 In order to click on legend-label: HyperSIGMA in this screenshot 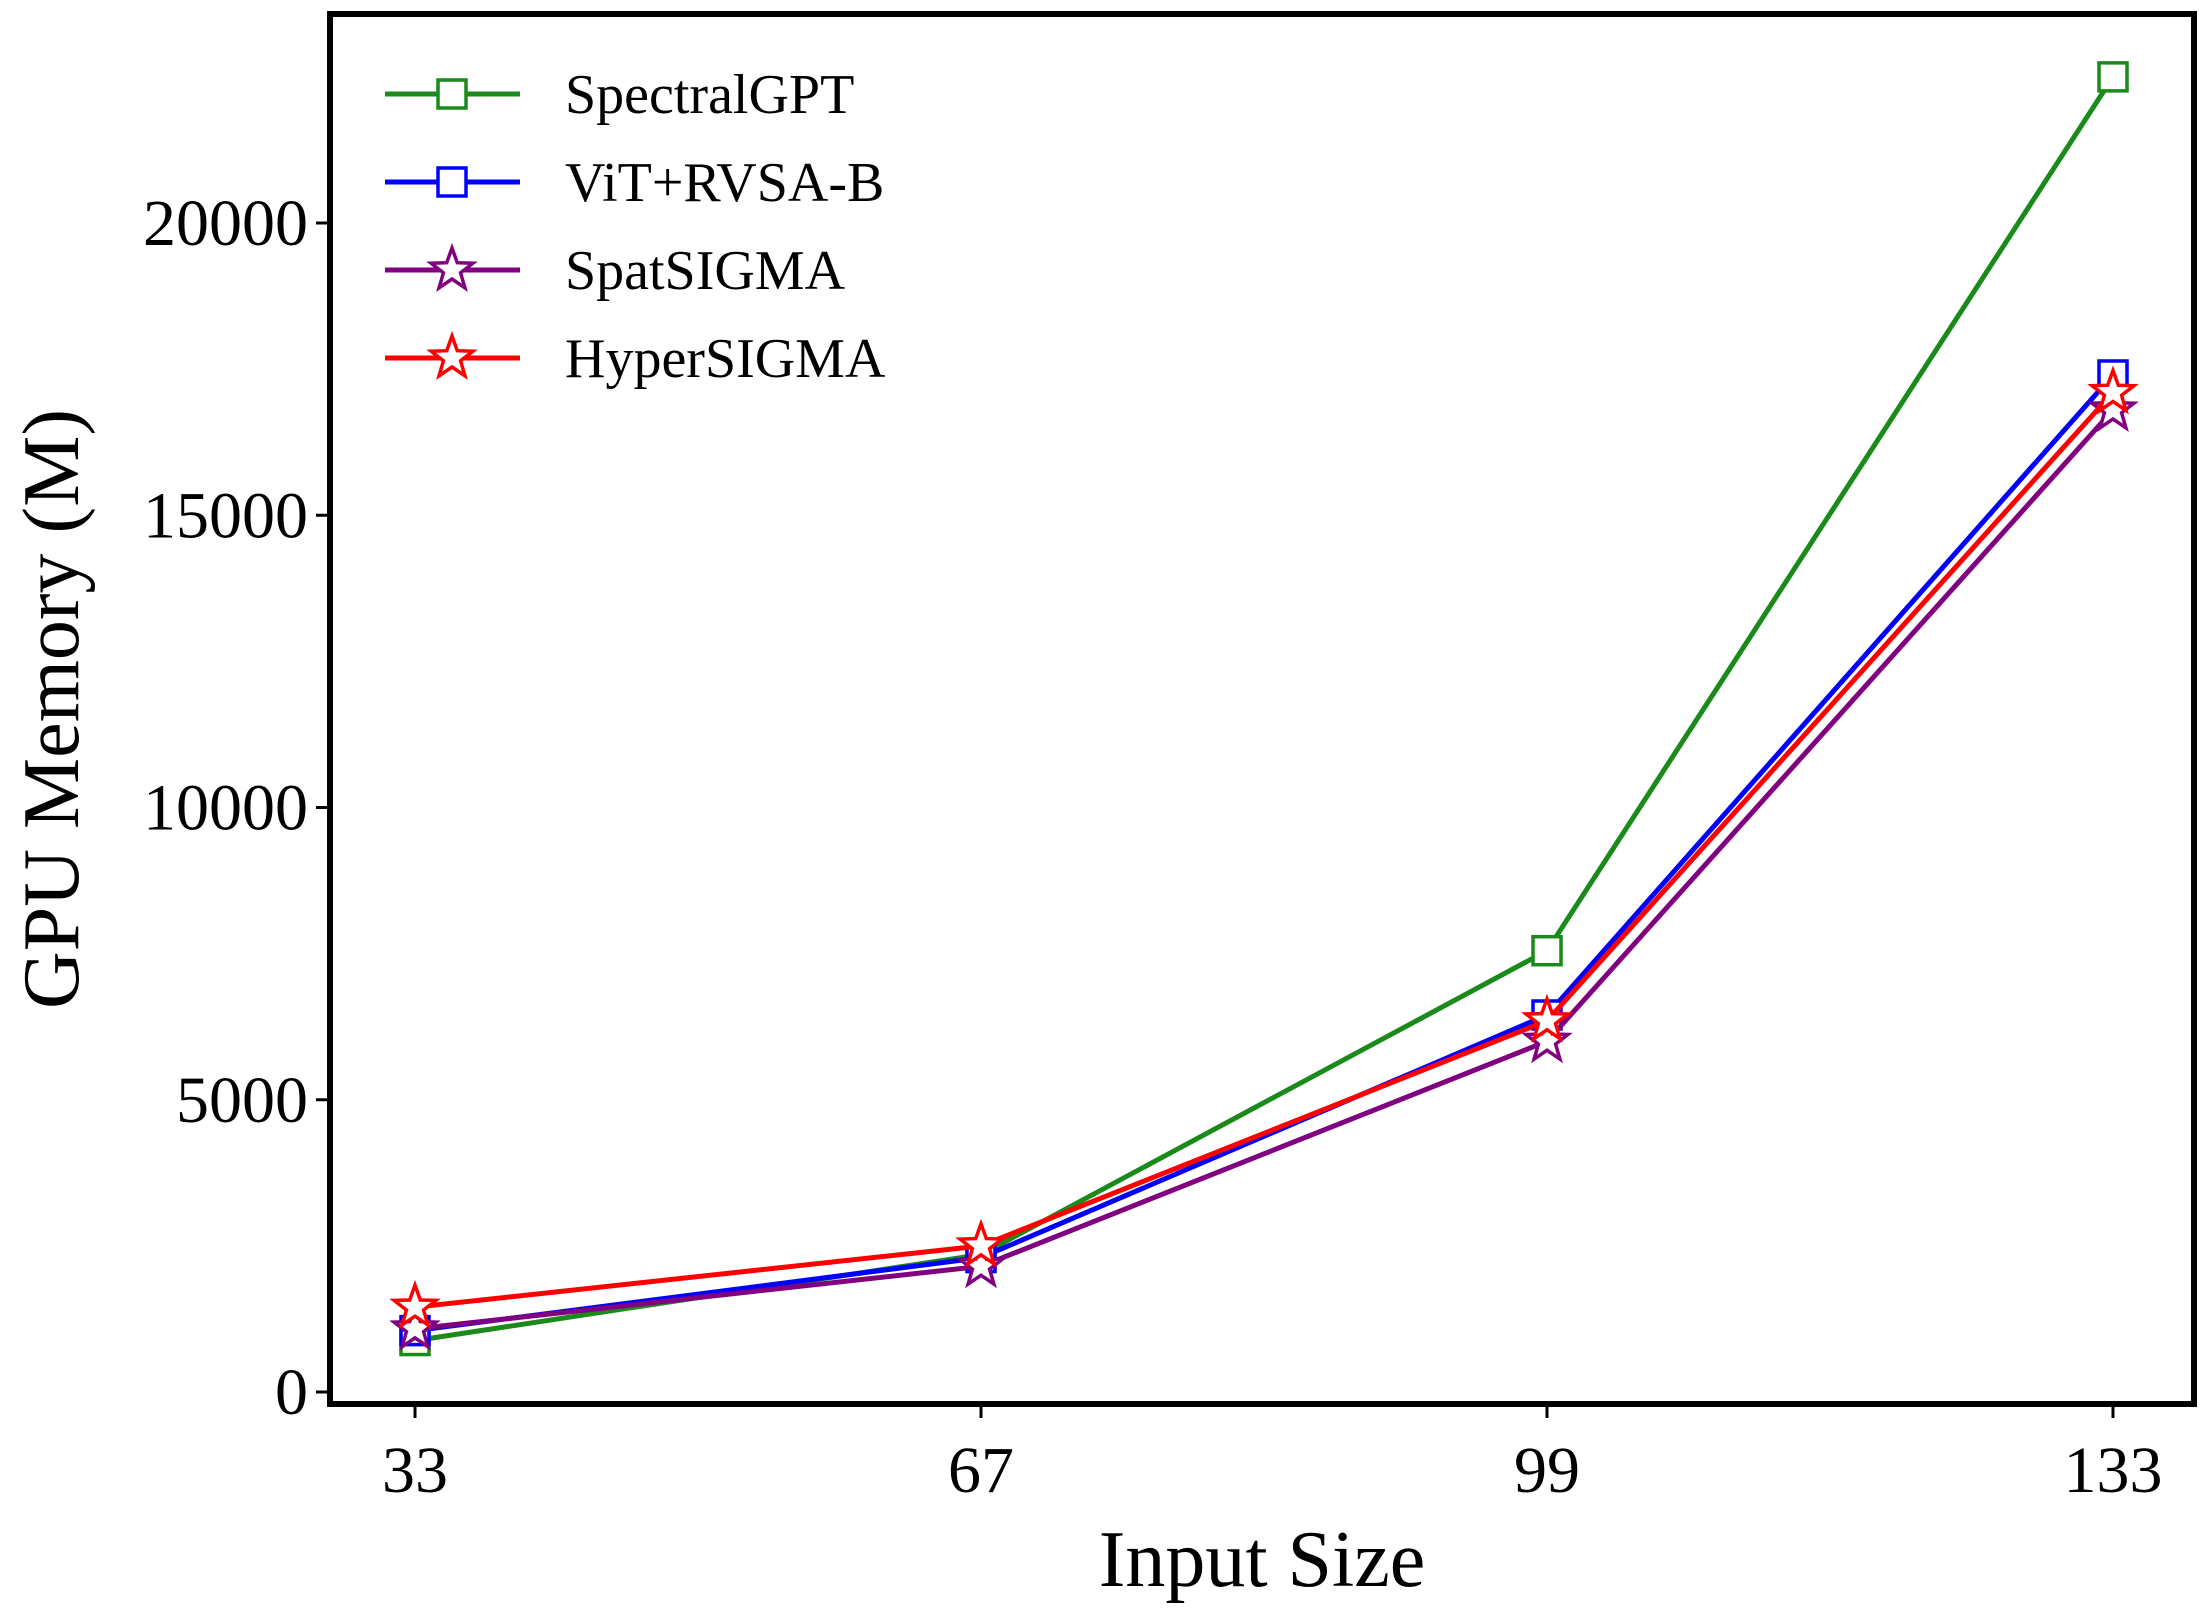, I will do `click(725, 359)`.